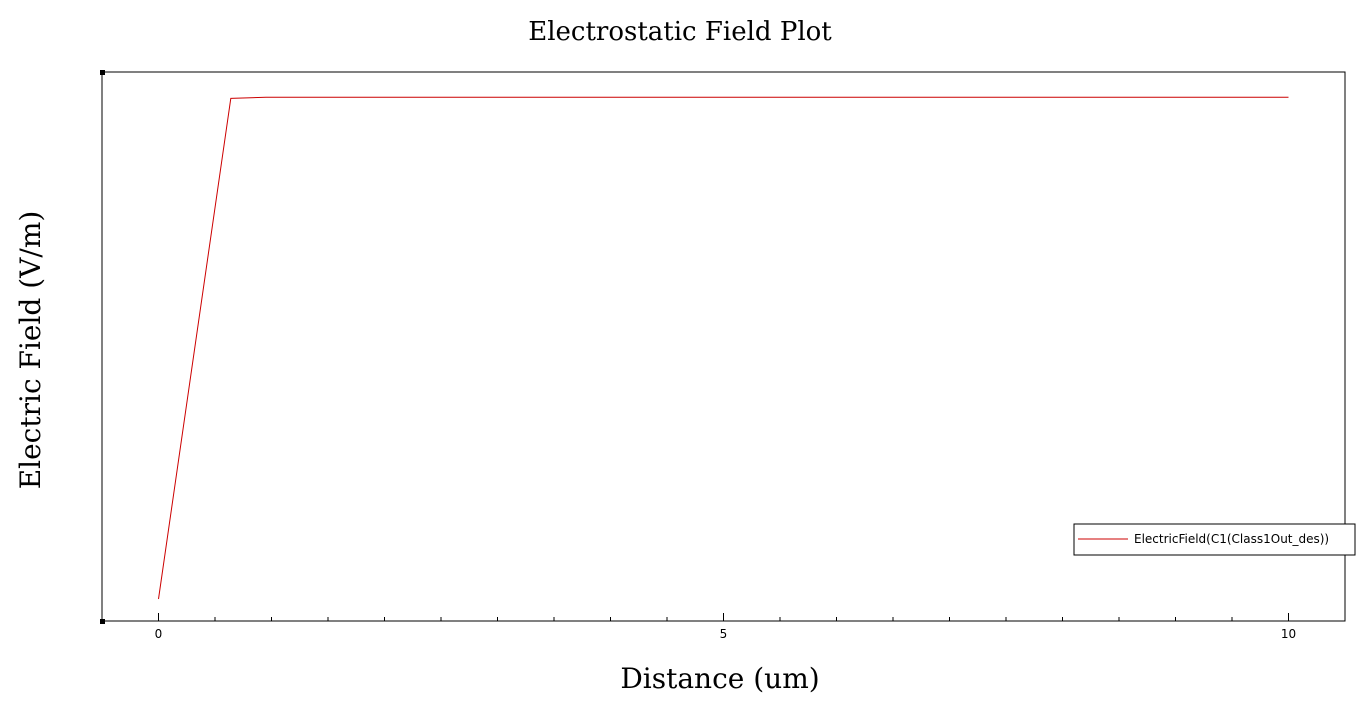  Describe the element at coordinates (159, 634) in the screenshot. I see `x-tick-label: 0` at that location.